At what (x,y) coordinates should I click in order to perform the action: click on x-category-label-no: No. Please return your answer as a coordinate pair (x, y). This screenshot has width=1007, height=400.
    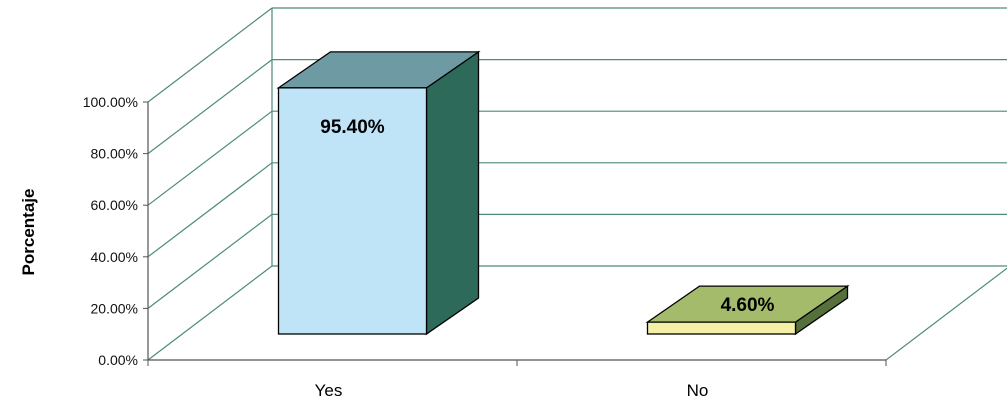
    Looking at the image, I should click on (698, 390).